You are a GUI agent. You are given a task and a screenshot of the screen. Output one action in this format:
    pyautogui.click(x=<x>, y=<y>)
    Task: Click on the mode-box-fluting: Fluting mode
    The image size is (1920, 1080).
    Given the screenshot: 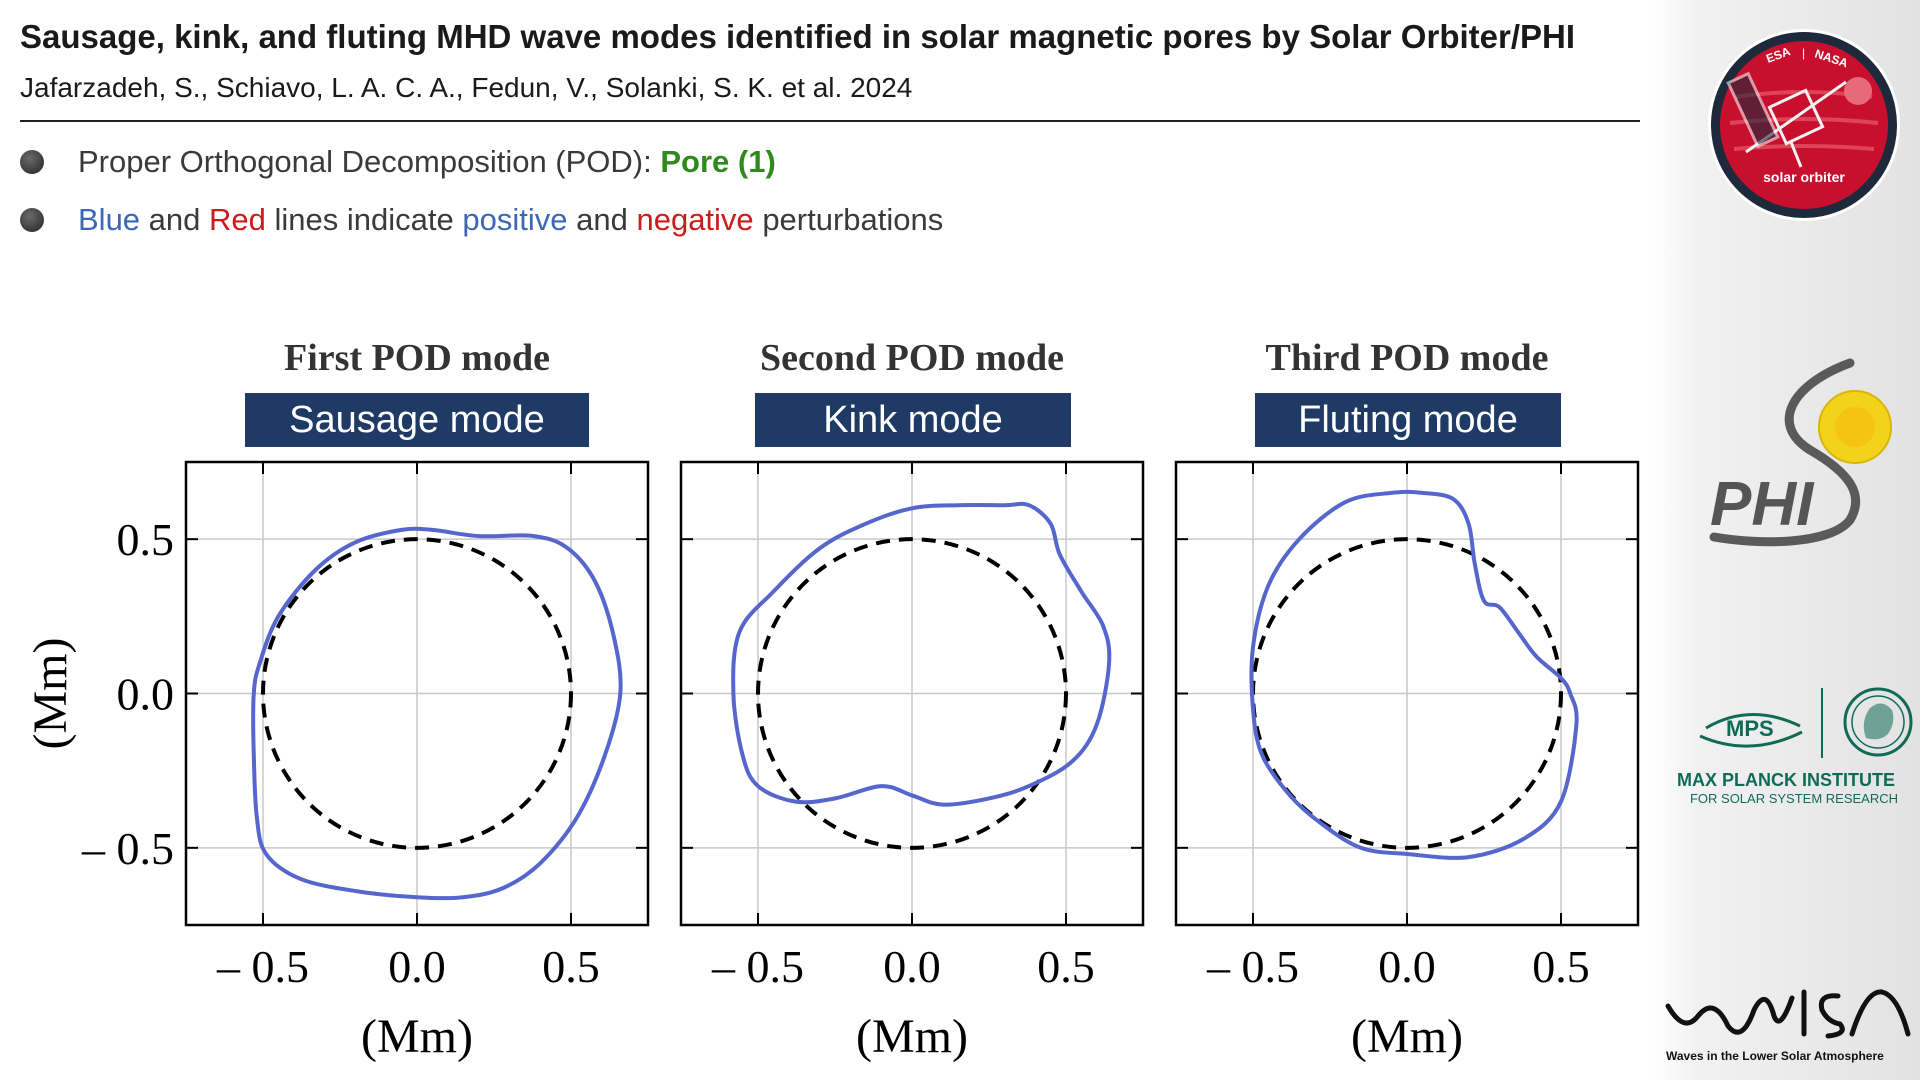 What is the action you would take?
    pyautogui.click(x=1408, y=420)
    